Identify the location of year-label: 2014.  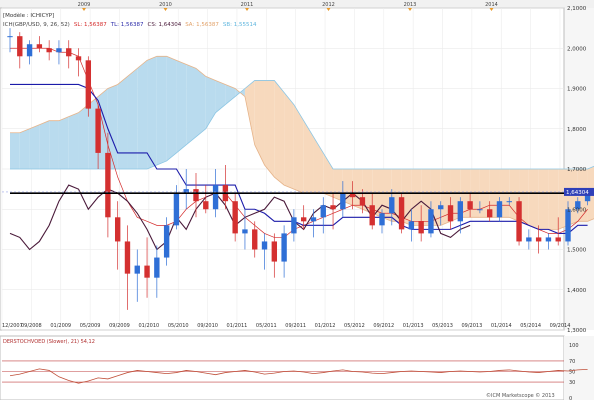
(491, 5).